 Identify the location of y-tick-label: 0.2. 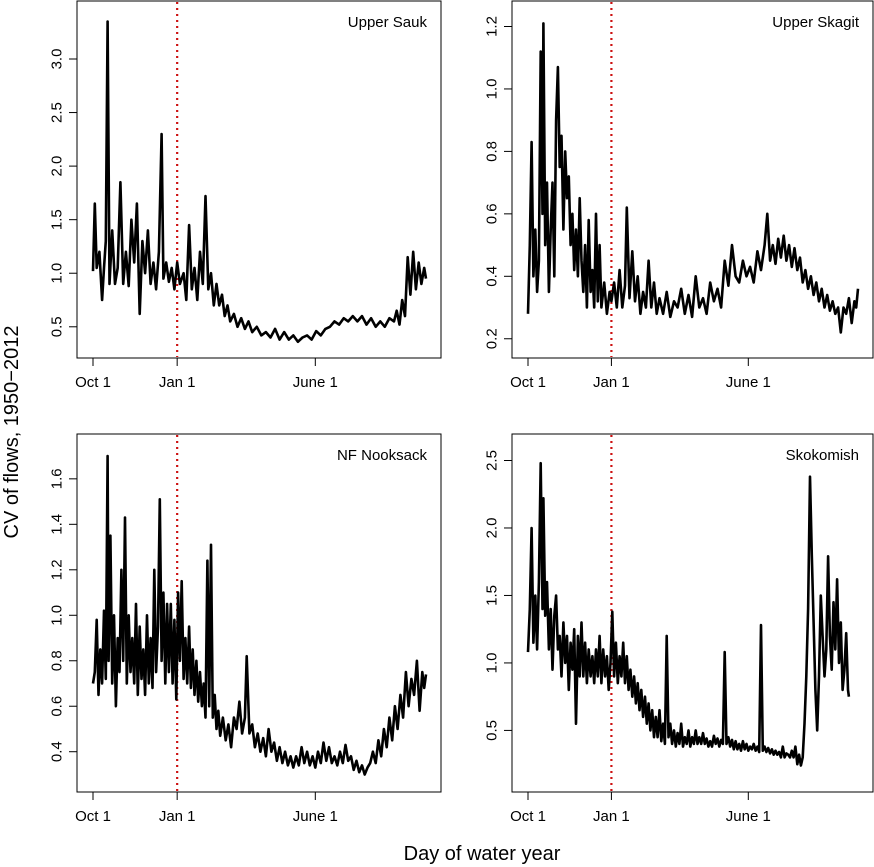
(492, 338).